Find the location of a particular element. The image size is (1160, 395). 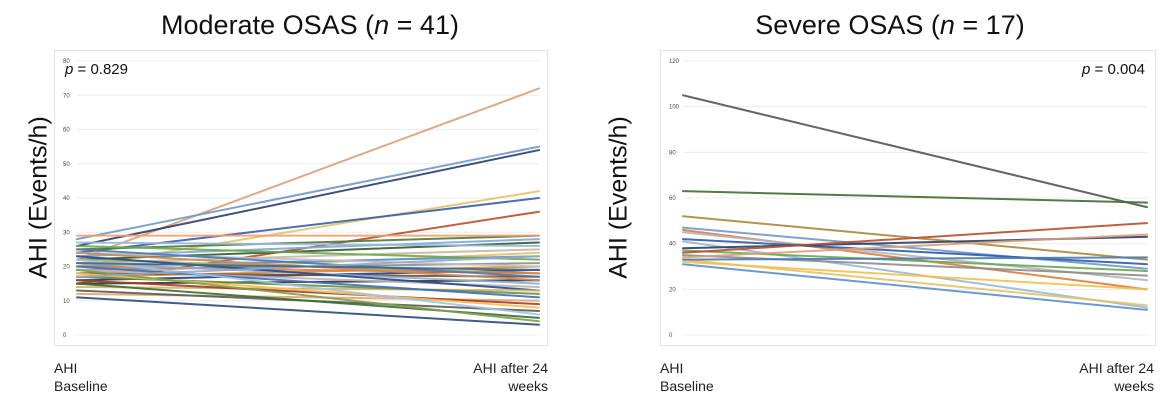

chart-title: Severe OSAS (n = 17) is located at coordinates (890, 25).